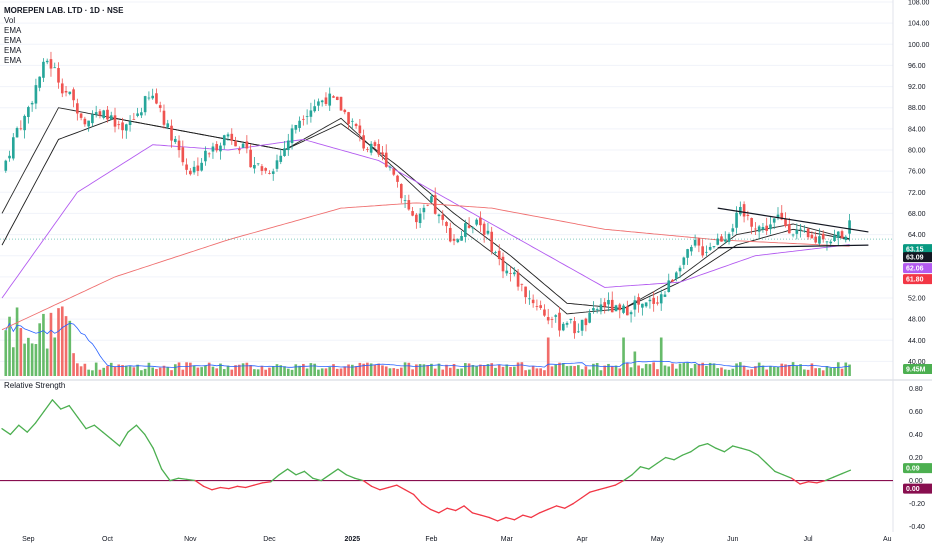  What do you see at coordinates (732, 539) in the screenshot?
I see `time-tick-label: Jun` at bounding box center [732, 539].